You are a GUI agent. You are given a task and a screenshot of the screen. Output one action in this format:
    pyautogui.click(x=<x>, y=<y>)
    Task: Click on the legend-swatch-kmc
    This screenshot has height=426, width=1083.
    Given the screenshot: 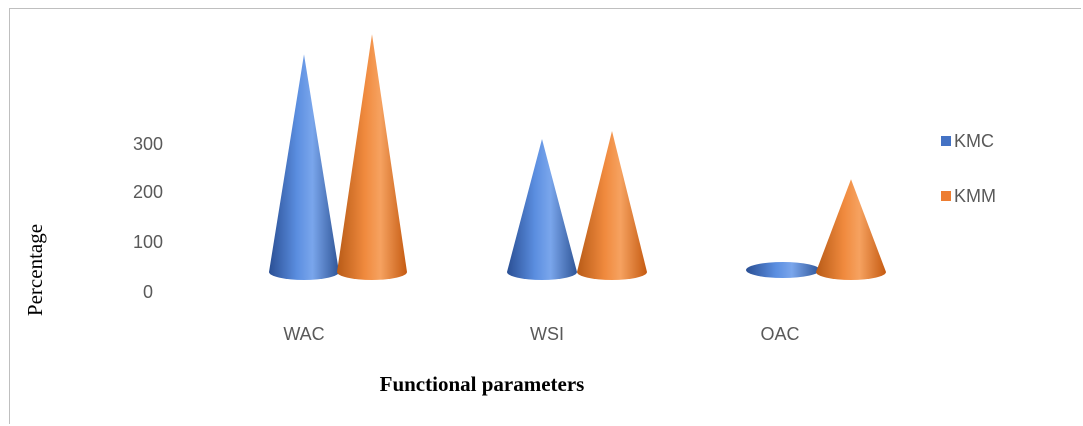 What is the action you would take?
    pyautogui.click(x=946, y=141)
    